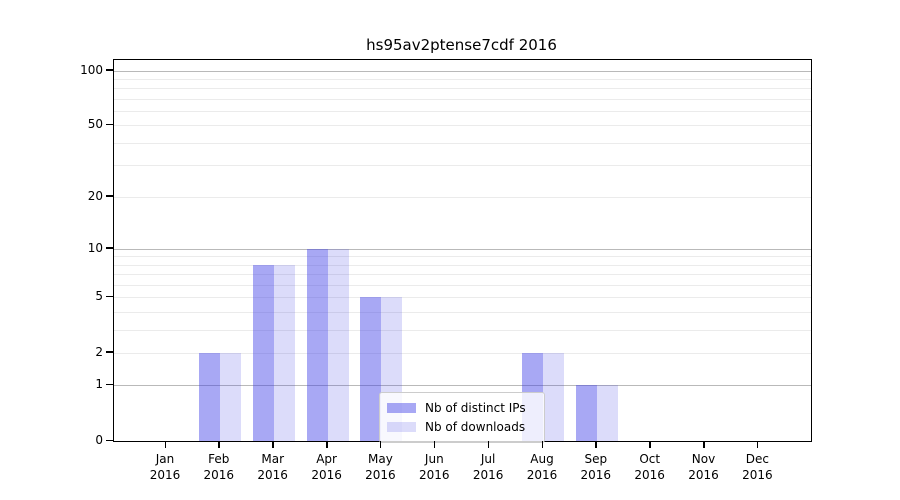 This screenshot has height=500, width=900. What do you see at coordinates (165, 459) in the screenshot?
I see `x-tick-label-month: Jan` at bounding box center [165, 459].